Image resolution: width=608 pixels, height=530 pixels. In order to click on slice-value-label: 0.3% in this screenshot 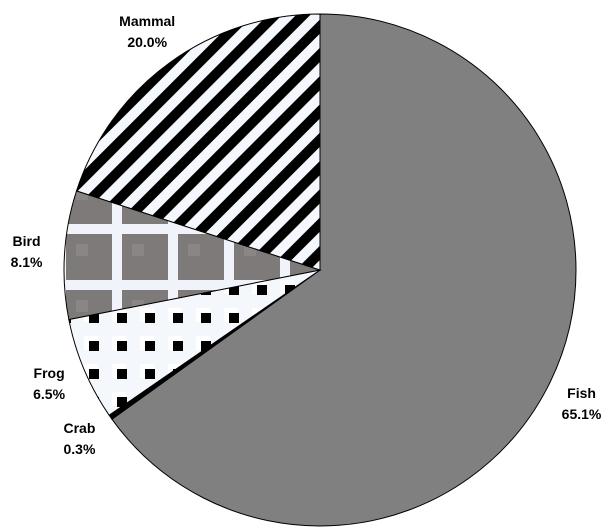, I will do `click(80, 449)`.